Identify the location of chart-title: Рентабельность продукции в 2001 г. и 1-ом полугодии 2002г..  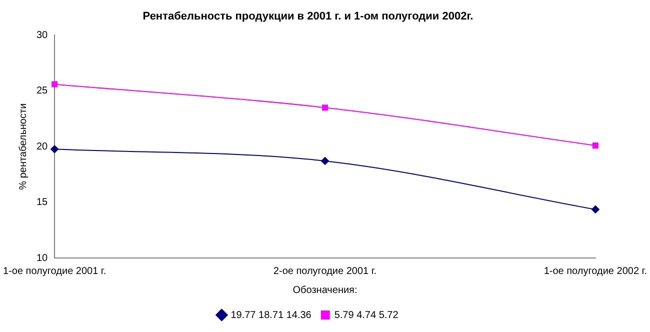
(308, 16).